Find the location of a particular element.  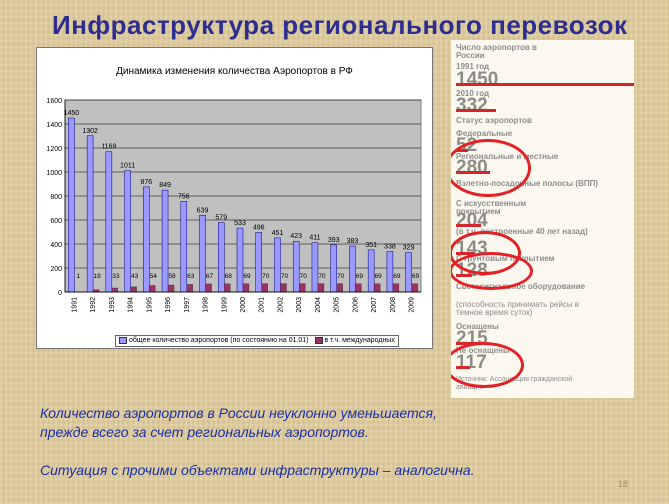

highlight-circle-regional is located at coordinates (491, 168).